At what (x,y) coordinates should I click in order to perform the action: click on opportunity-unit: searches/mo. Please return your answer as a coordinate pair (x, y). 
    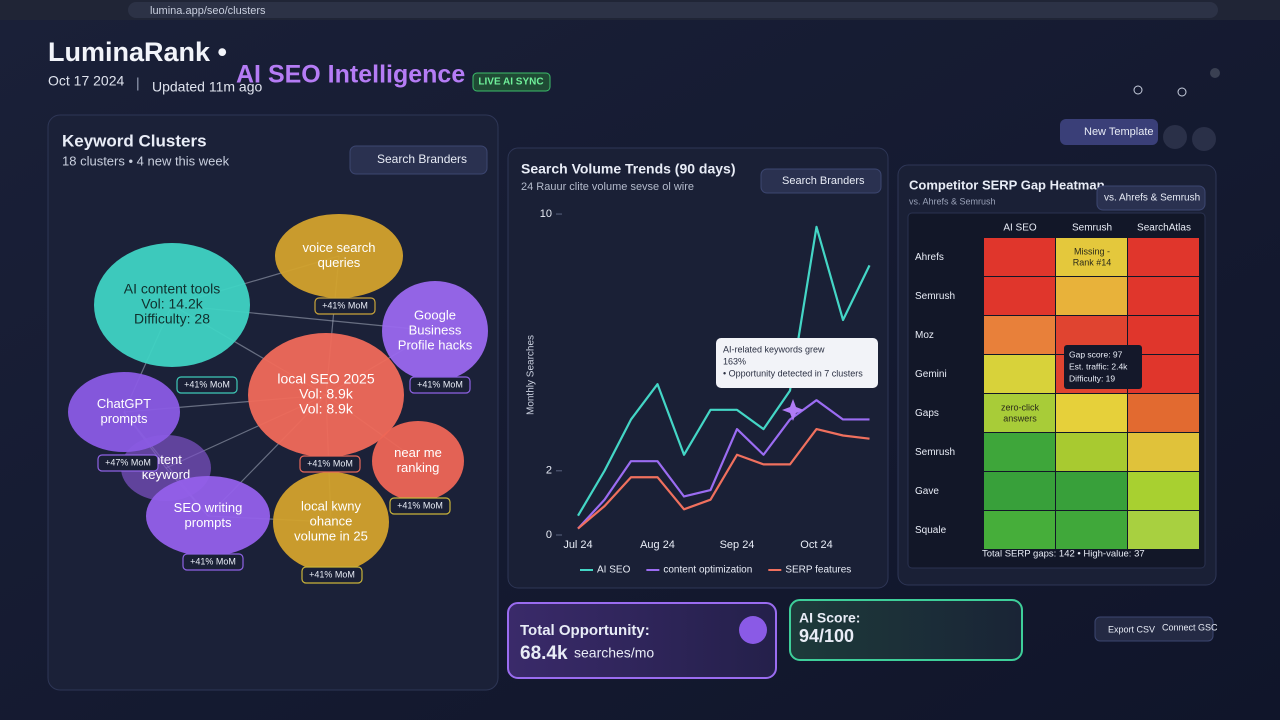
    Looking at the image, I should click on (614, 653).